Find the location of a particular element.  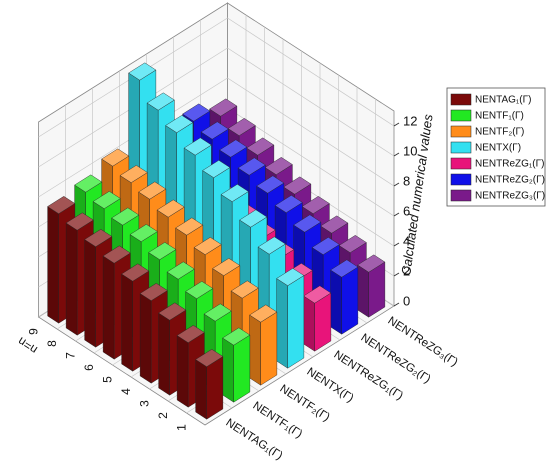

legend-label: NENTAG₁(Γ) is located at coordinates (503, 100).